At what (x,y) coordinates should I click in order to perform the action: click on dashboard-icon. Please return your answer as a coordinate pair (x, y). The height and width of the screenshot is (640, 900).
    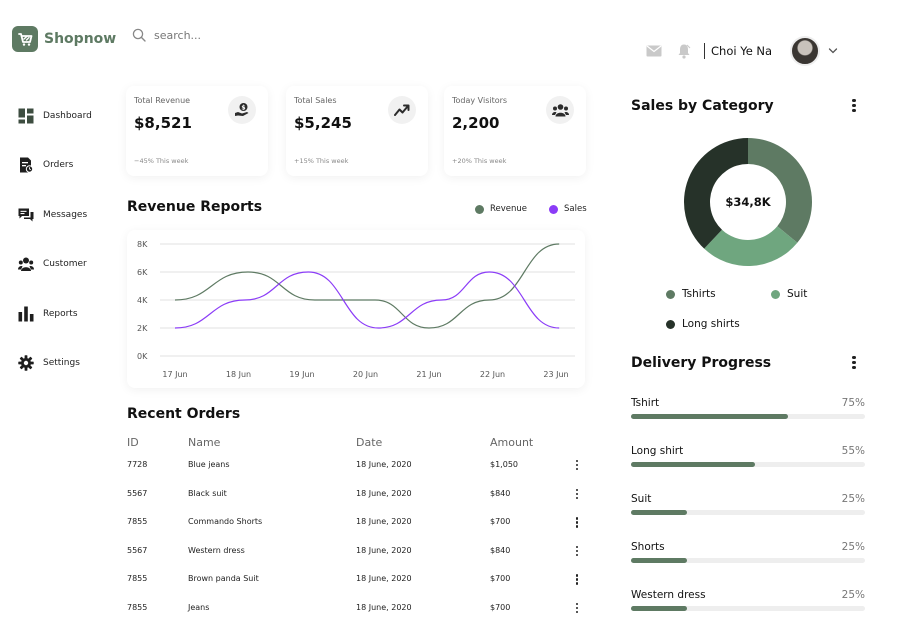
    Looking at the image, I should click on (26, 116).